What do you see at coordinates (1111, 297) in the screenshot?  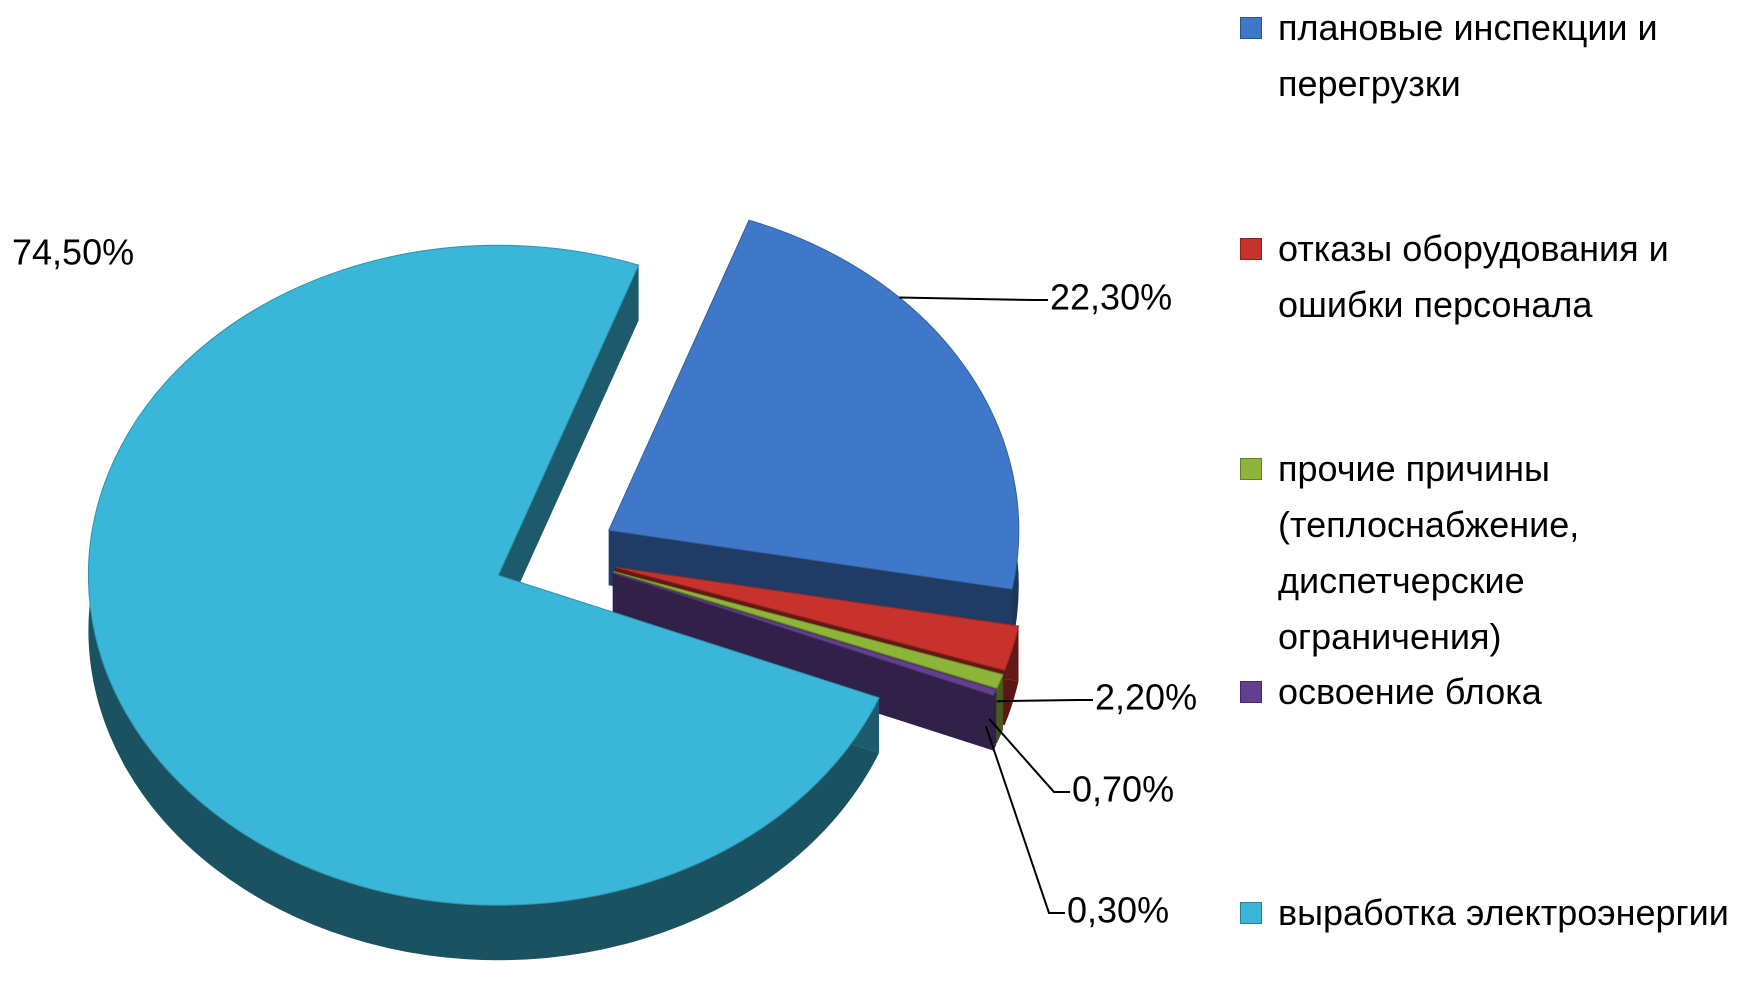 I see `data-label: 22,30%` at bounding box center [1111, 297].